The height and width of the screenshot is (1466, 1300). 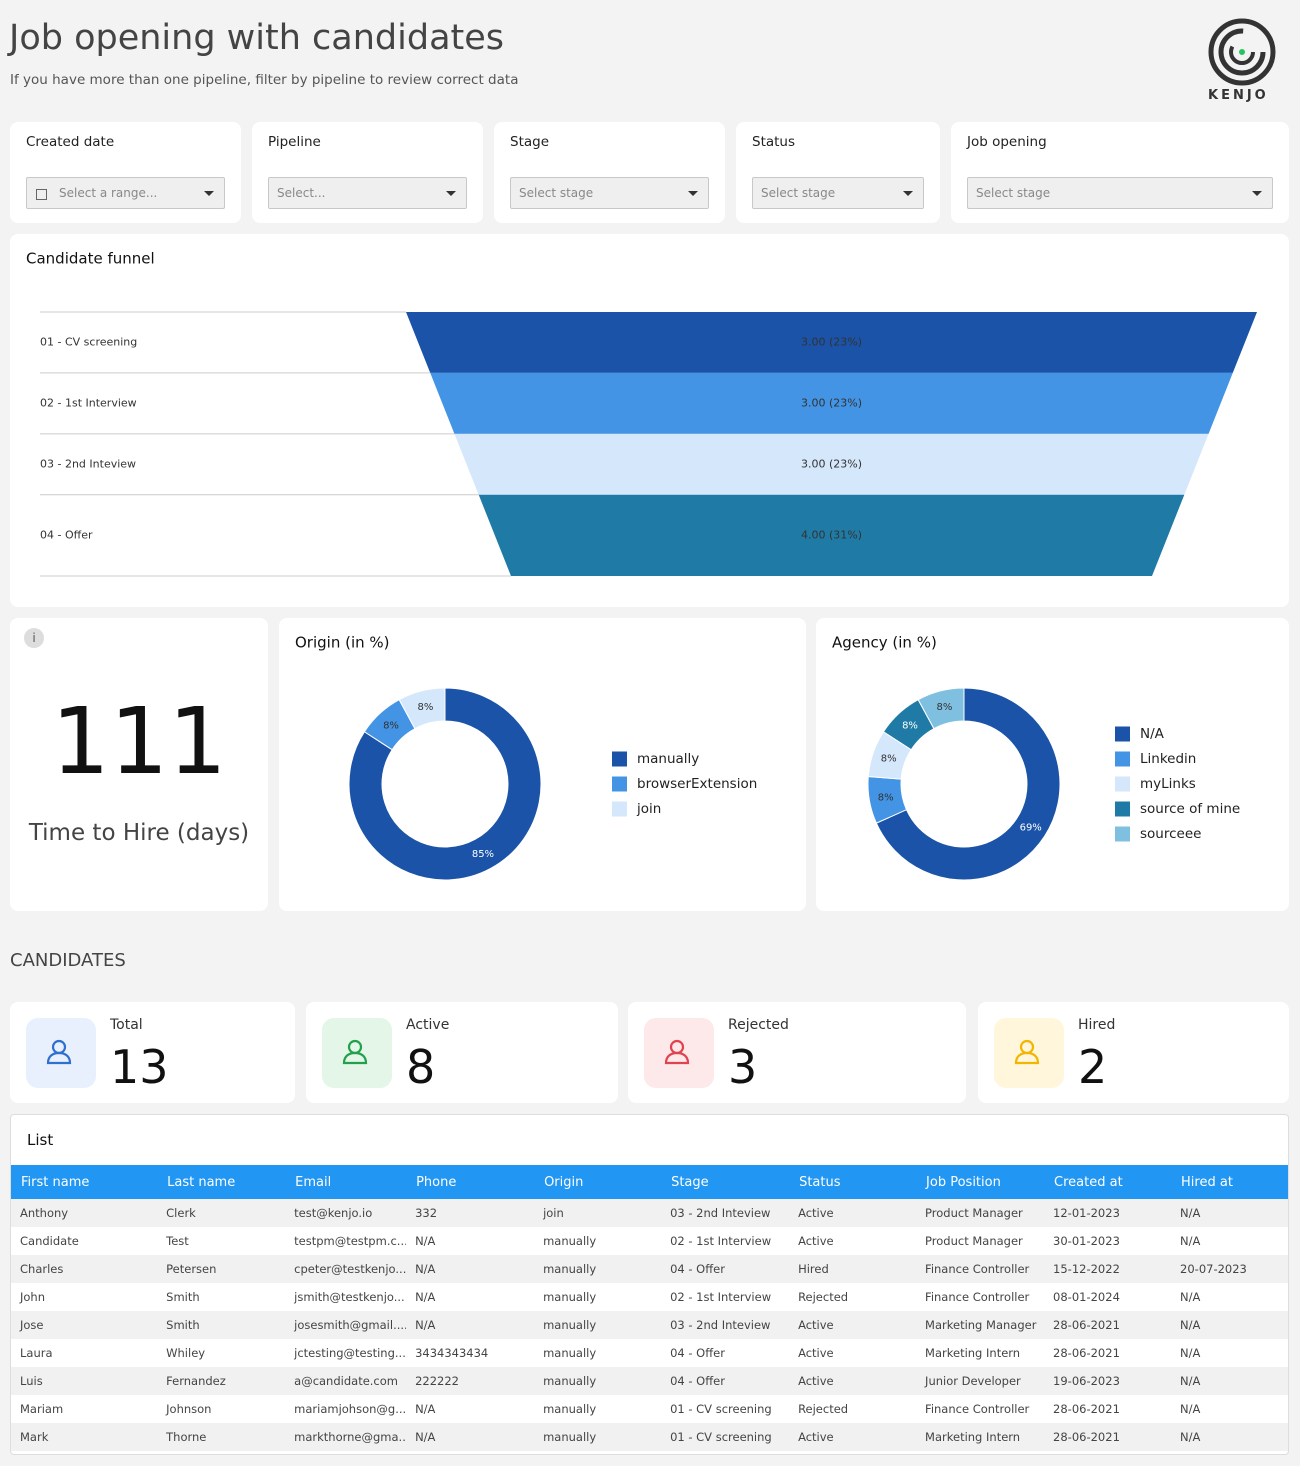 I want to click on list-title: List, so click(x=40, y=1140).